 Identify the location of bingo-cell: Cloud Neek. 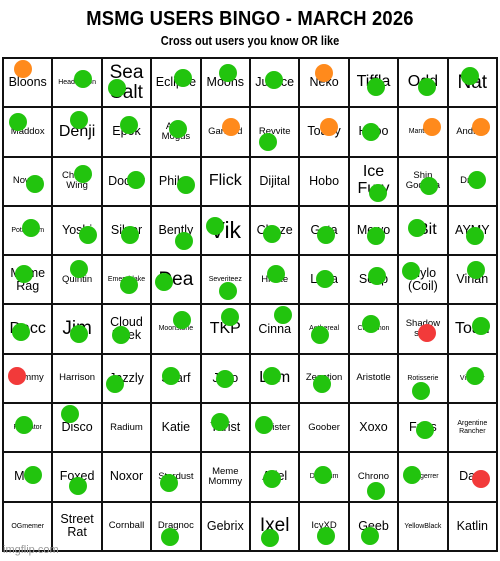
(126, 329).